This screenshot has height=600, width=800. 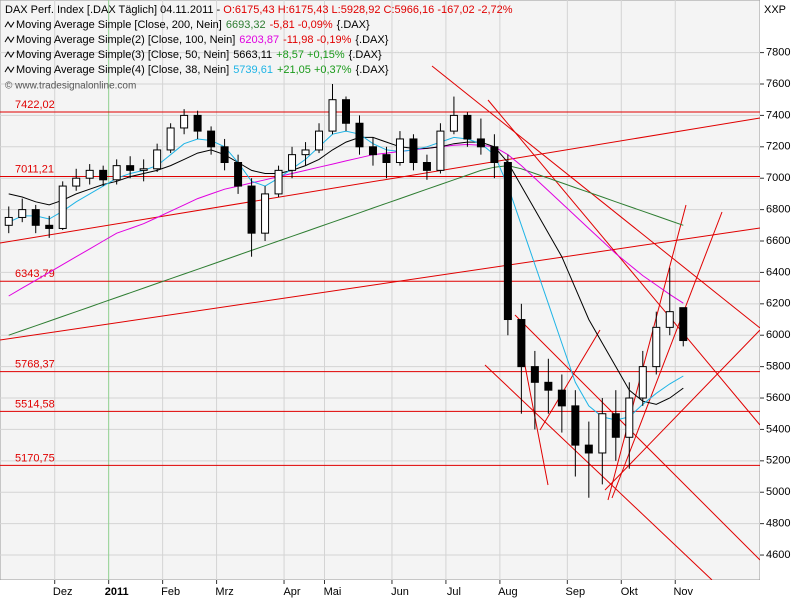 What do you see at coordinates (508, 592) in the screenshot?
I see `x-tick-label: Aug` at bounding box center [508, 592].